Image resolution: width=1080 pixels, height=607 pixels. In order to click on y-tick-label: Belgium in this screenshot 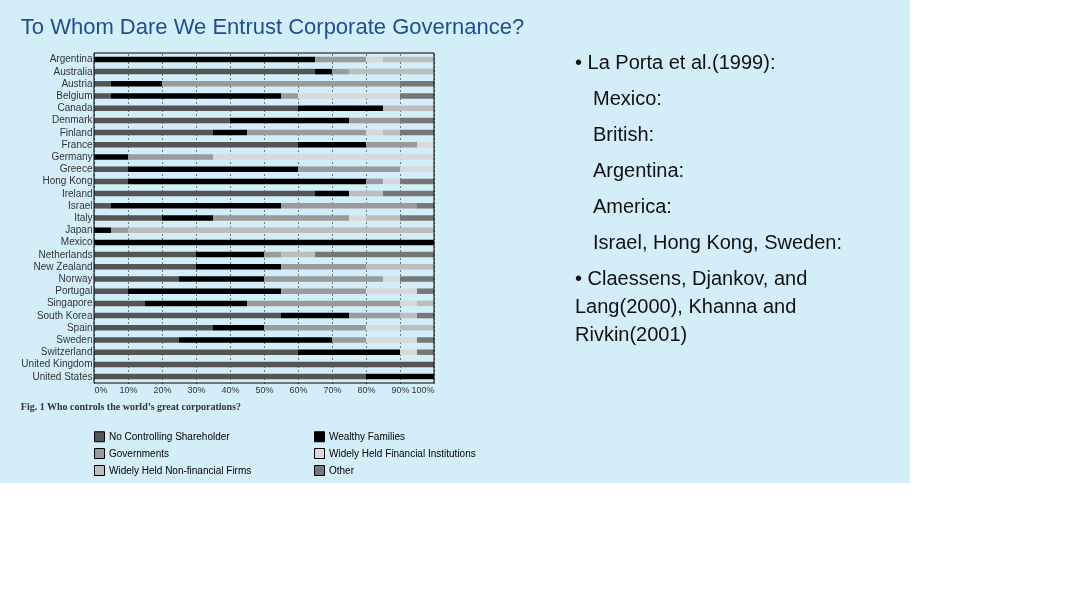, I will do `click(74, 95)`.